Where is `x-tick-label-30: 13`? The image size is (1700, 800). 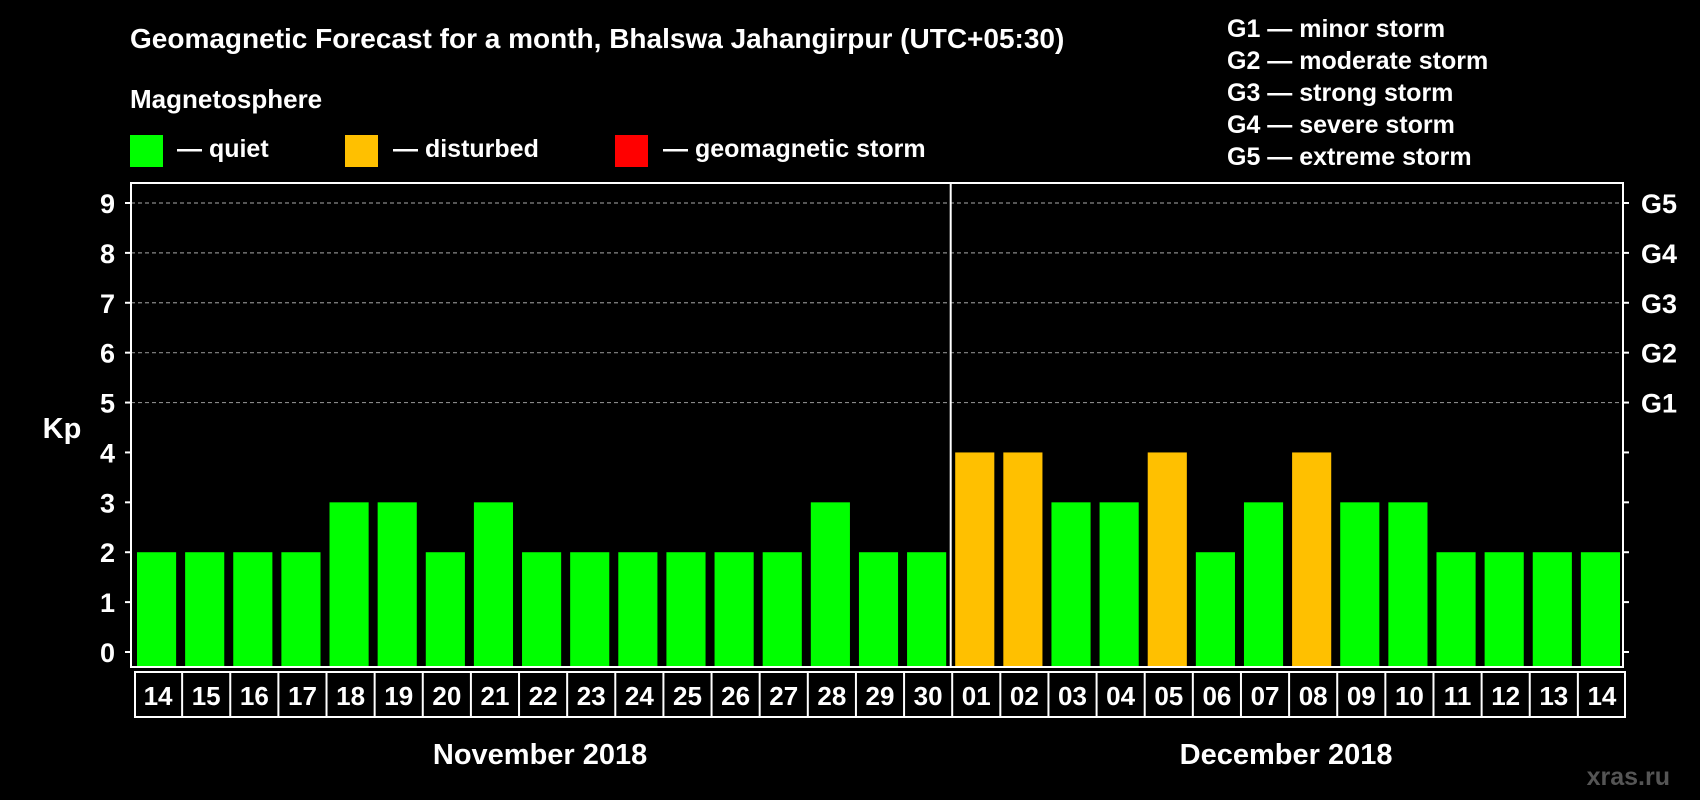
x-tick-label-30: 13 is located at coordinates (1553, 696).